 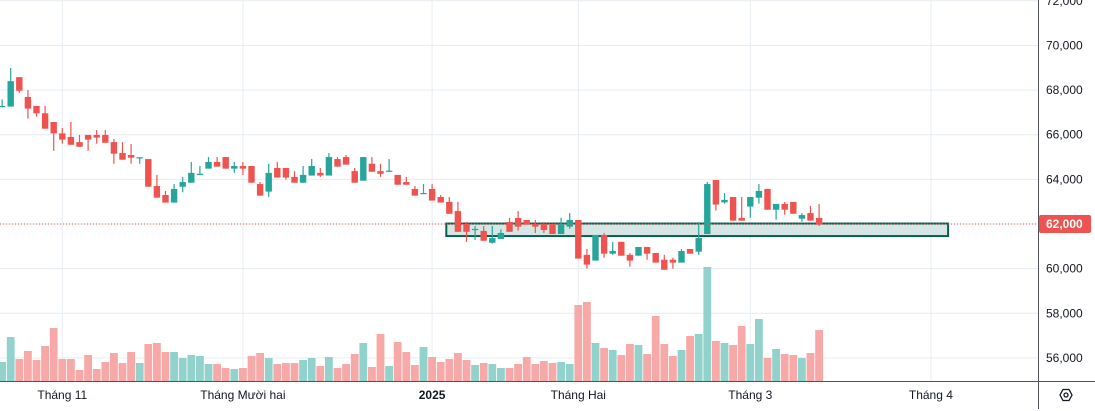 I want to click on support-zone-rectangle, so click(x=697, y=230).